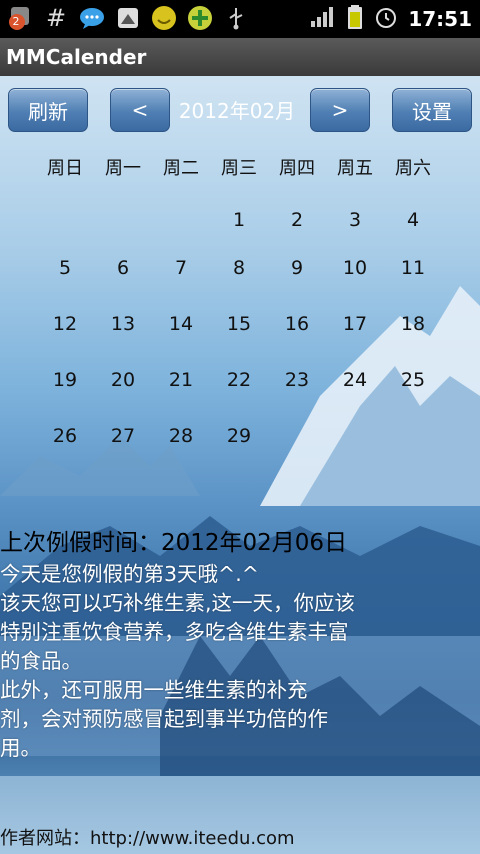  I want to click on weekday-label: 周六, so click(413, 168).